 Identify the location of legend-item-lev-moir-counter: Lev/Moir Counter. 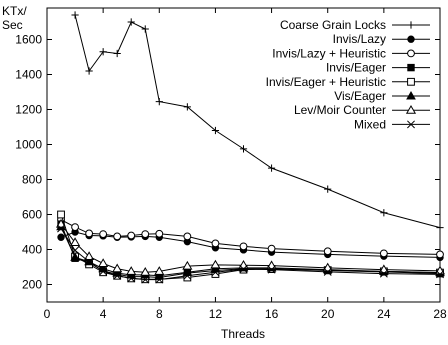
(362, 110).